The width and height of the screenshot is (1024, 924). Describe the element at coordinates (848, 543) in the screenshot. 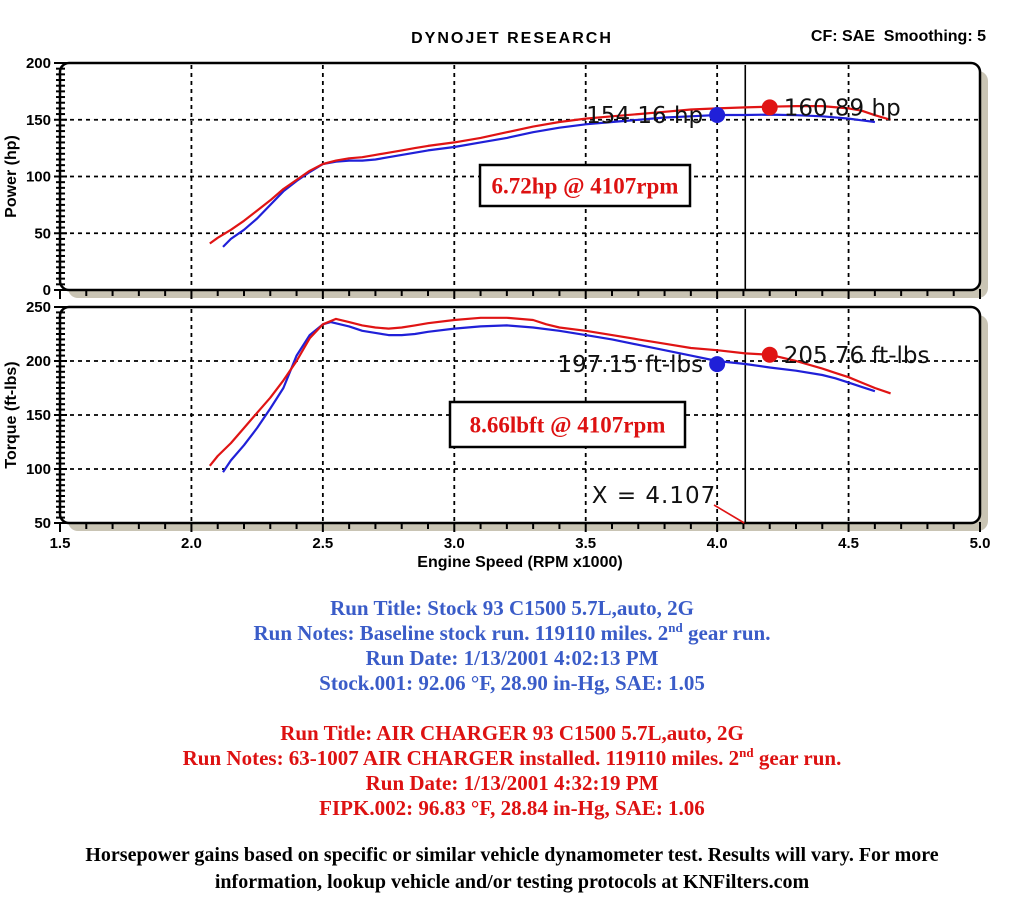

I see `x-tick-label: 4.5` at that location.